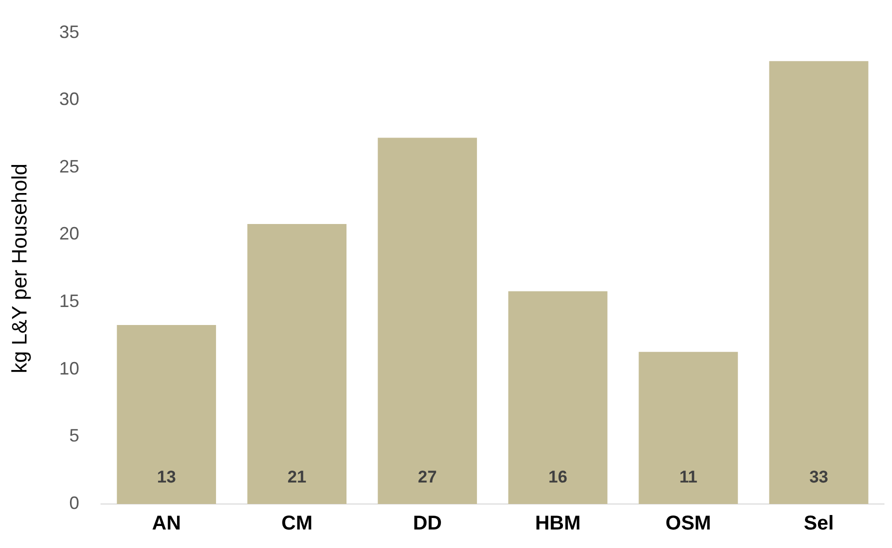 This screenshot has height=548, width=892. What do you see at coordinates (818, 477) in the screenshot?
I see `data-label: 33` at bounding box center [818, 477].